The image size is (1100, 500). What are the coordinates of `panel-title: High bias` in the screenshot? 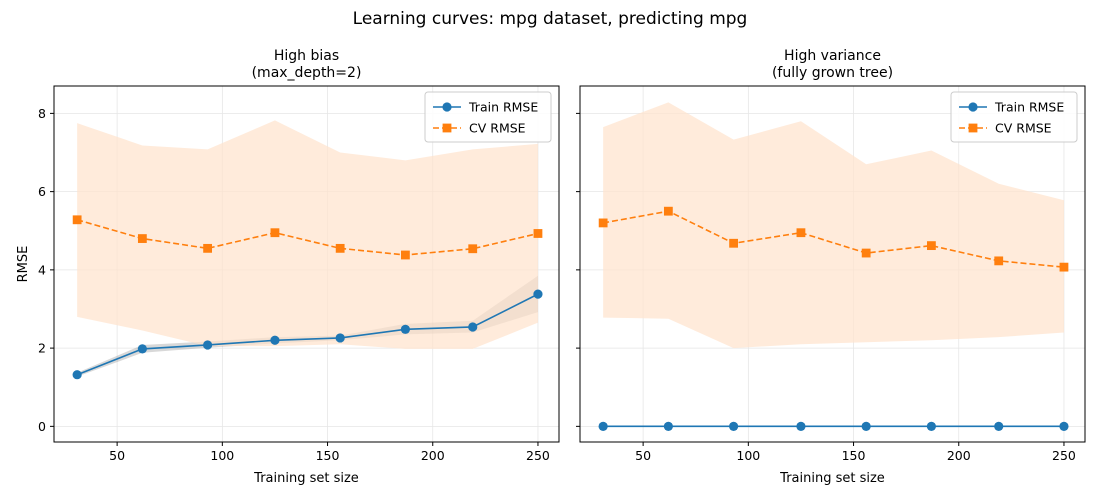 It's located at (306, 56).